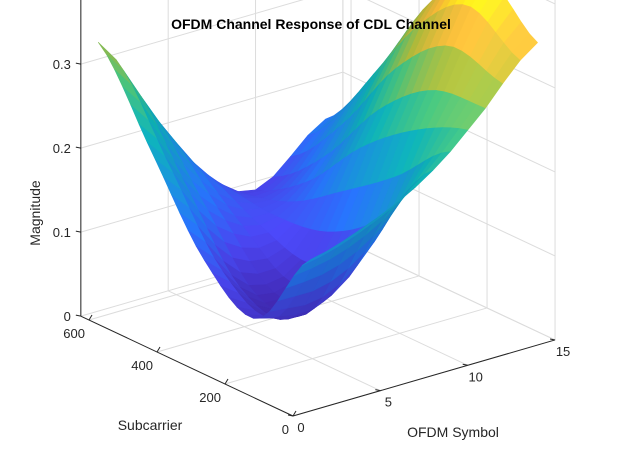  I want to click on y-axis-label: Subcarrier, so click(150, 425).